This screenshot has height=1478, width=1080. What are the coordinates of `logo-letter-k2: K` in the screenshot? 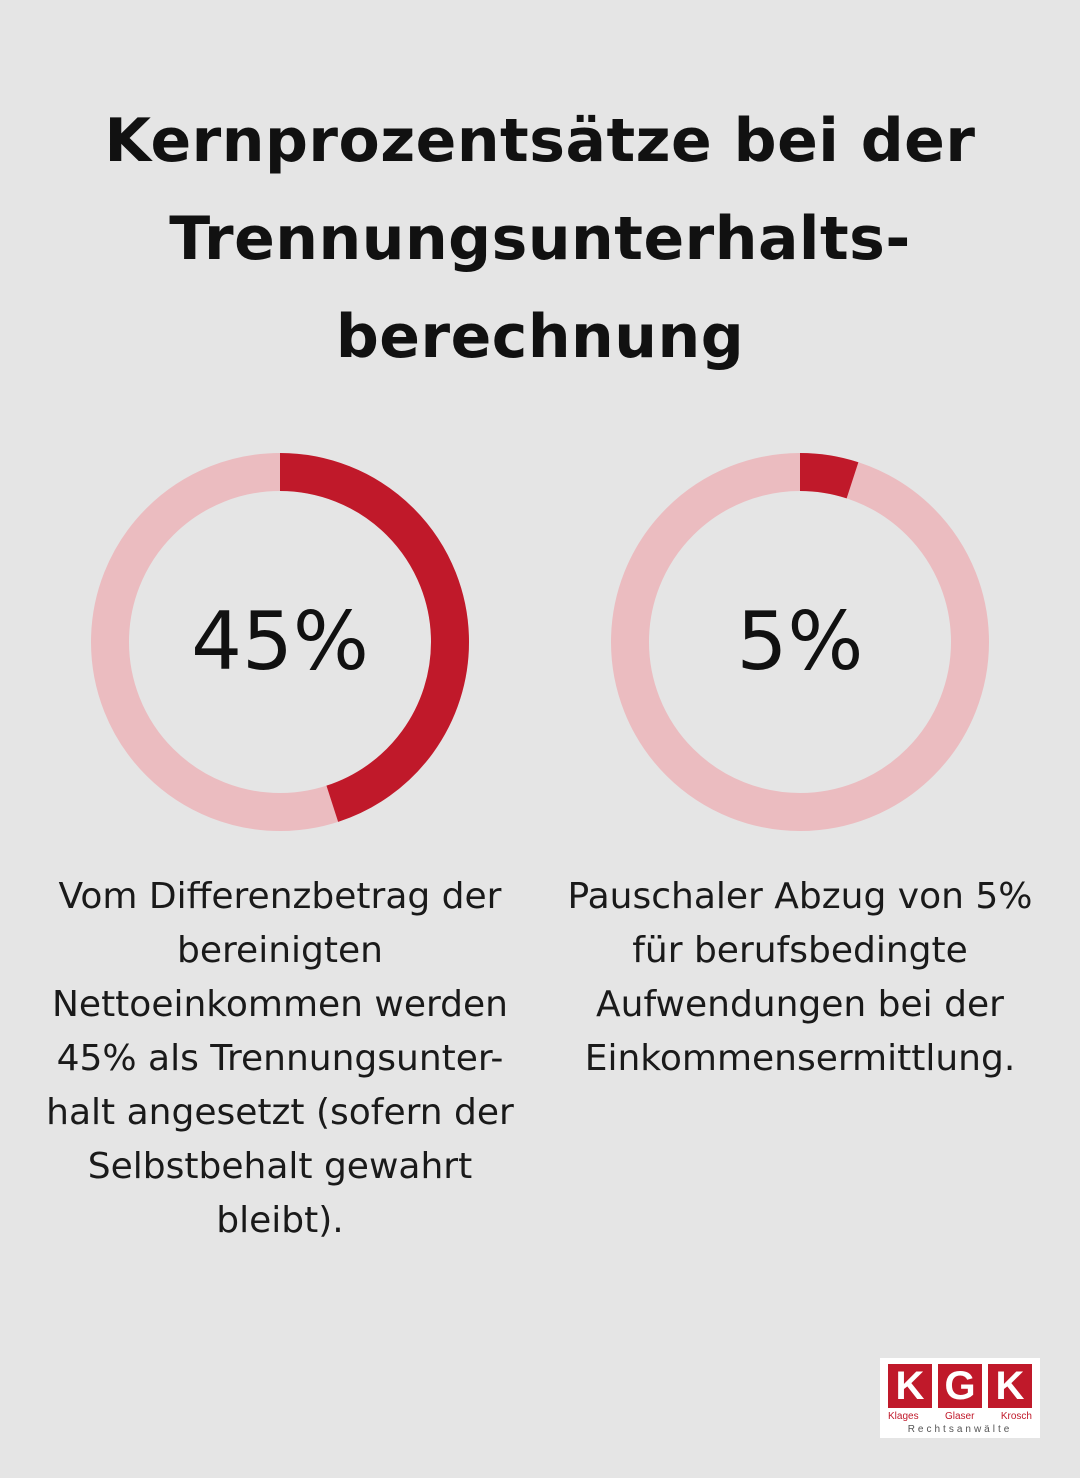 It's located at (1010, 1386).